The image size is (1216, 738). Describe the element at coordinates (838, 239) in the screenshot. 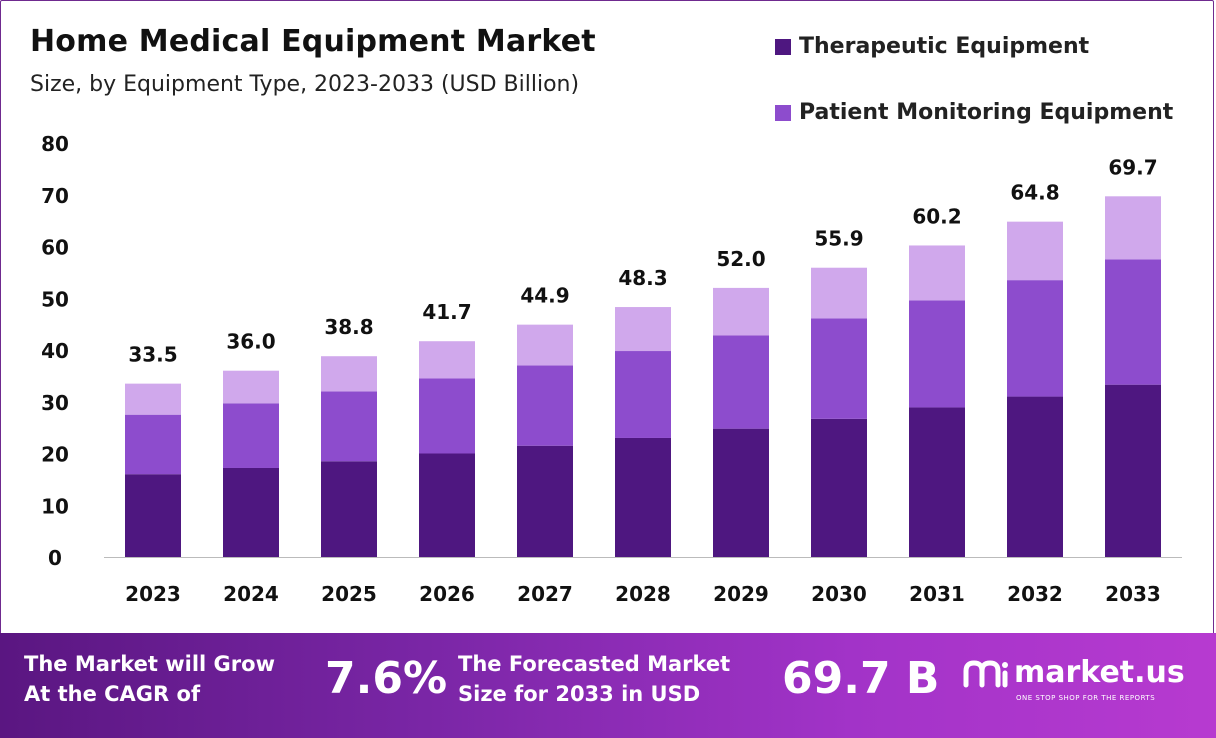

I see `bar-total-label: 55.9` at that location.